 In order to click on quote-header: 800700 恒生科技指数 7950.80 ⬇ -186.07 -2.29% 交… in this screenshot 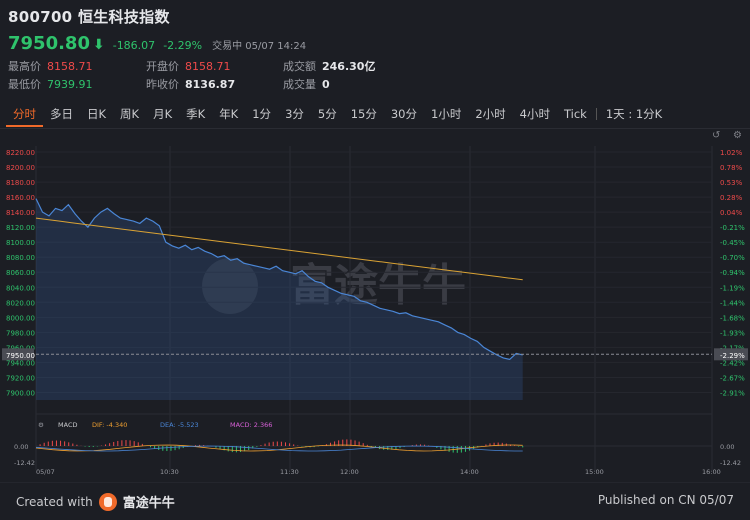, I will do `click(375, 30)`.